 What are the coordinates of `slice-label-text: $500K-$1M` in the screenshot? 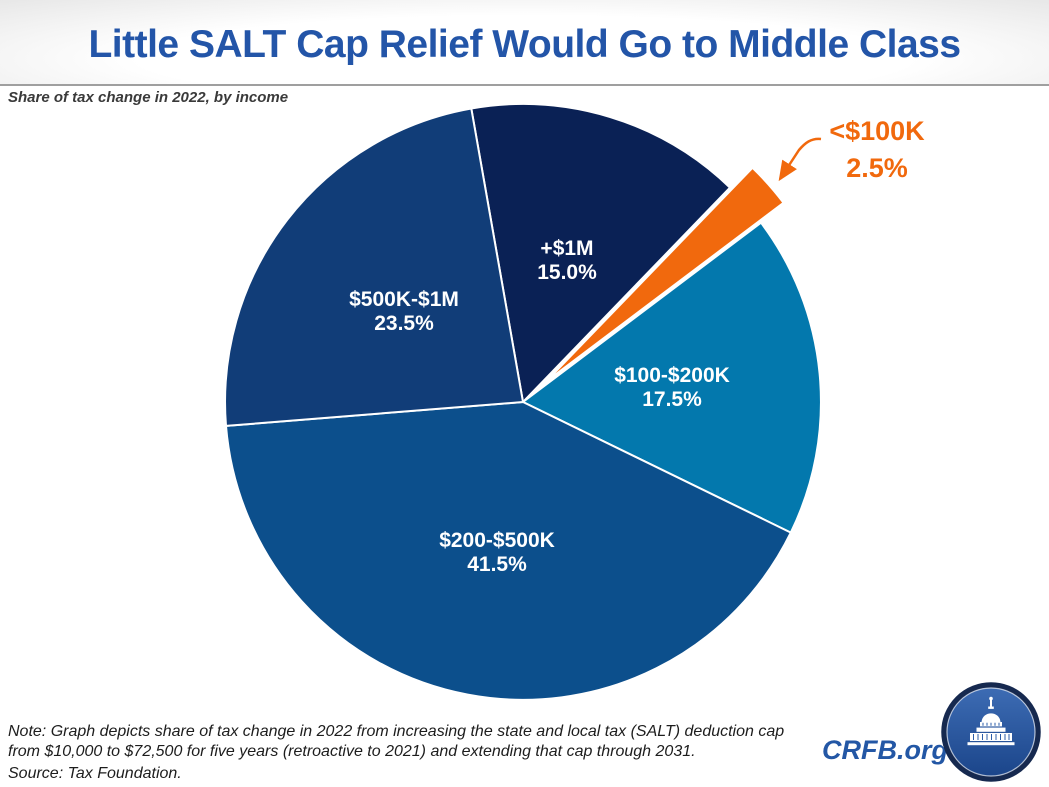 It's located at (404, 299).